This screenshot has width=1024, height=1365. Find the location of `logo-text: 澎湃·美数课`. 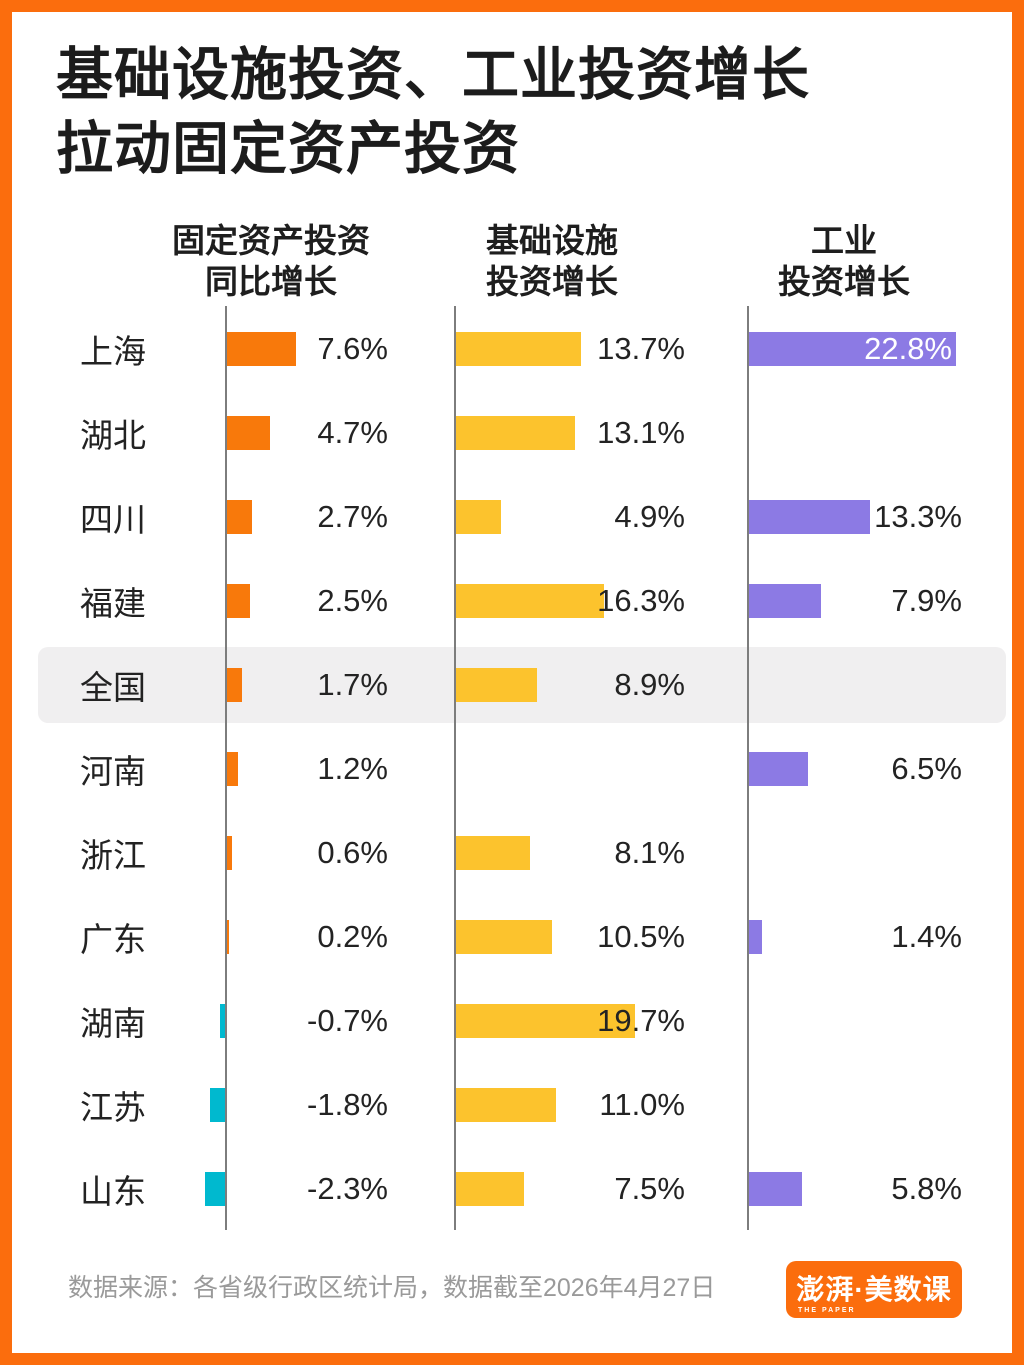

logo-text: 澎湃·美数课 is located at coordinates (874, 1289).